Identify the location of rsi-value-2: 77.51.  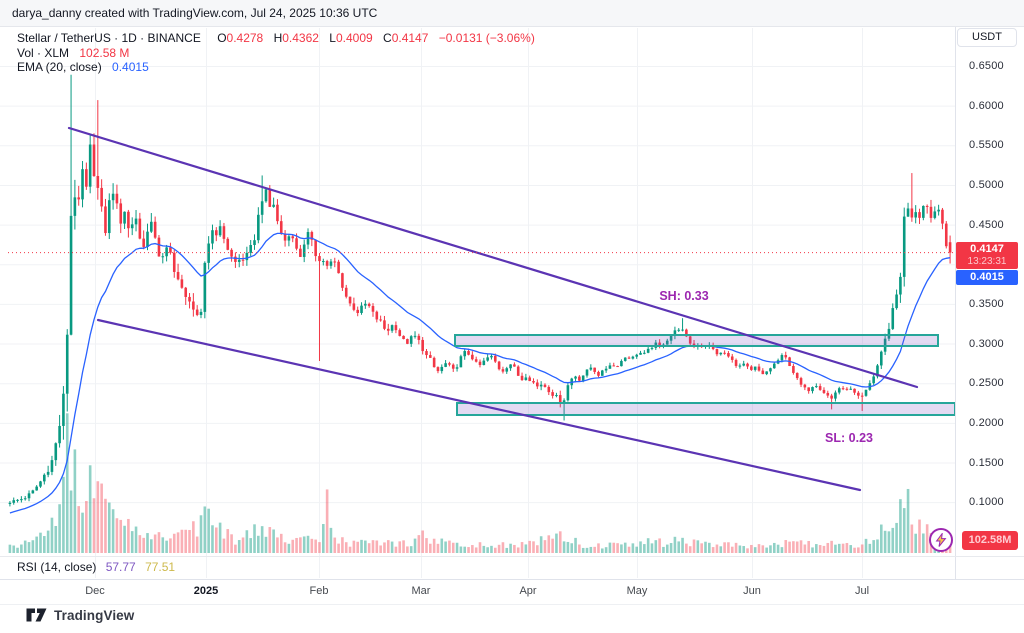
(160, 567).